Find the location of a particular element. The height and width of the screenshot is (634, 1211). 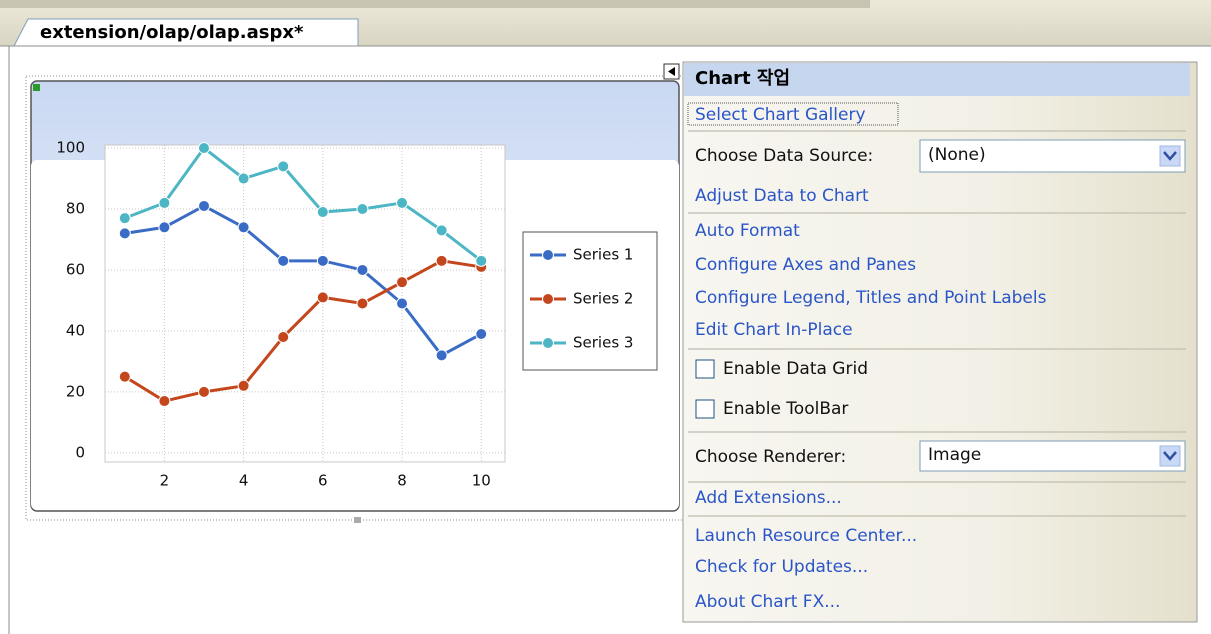

legend-label: Series 2 is located at coordinates (603, 299).